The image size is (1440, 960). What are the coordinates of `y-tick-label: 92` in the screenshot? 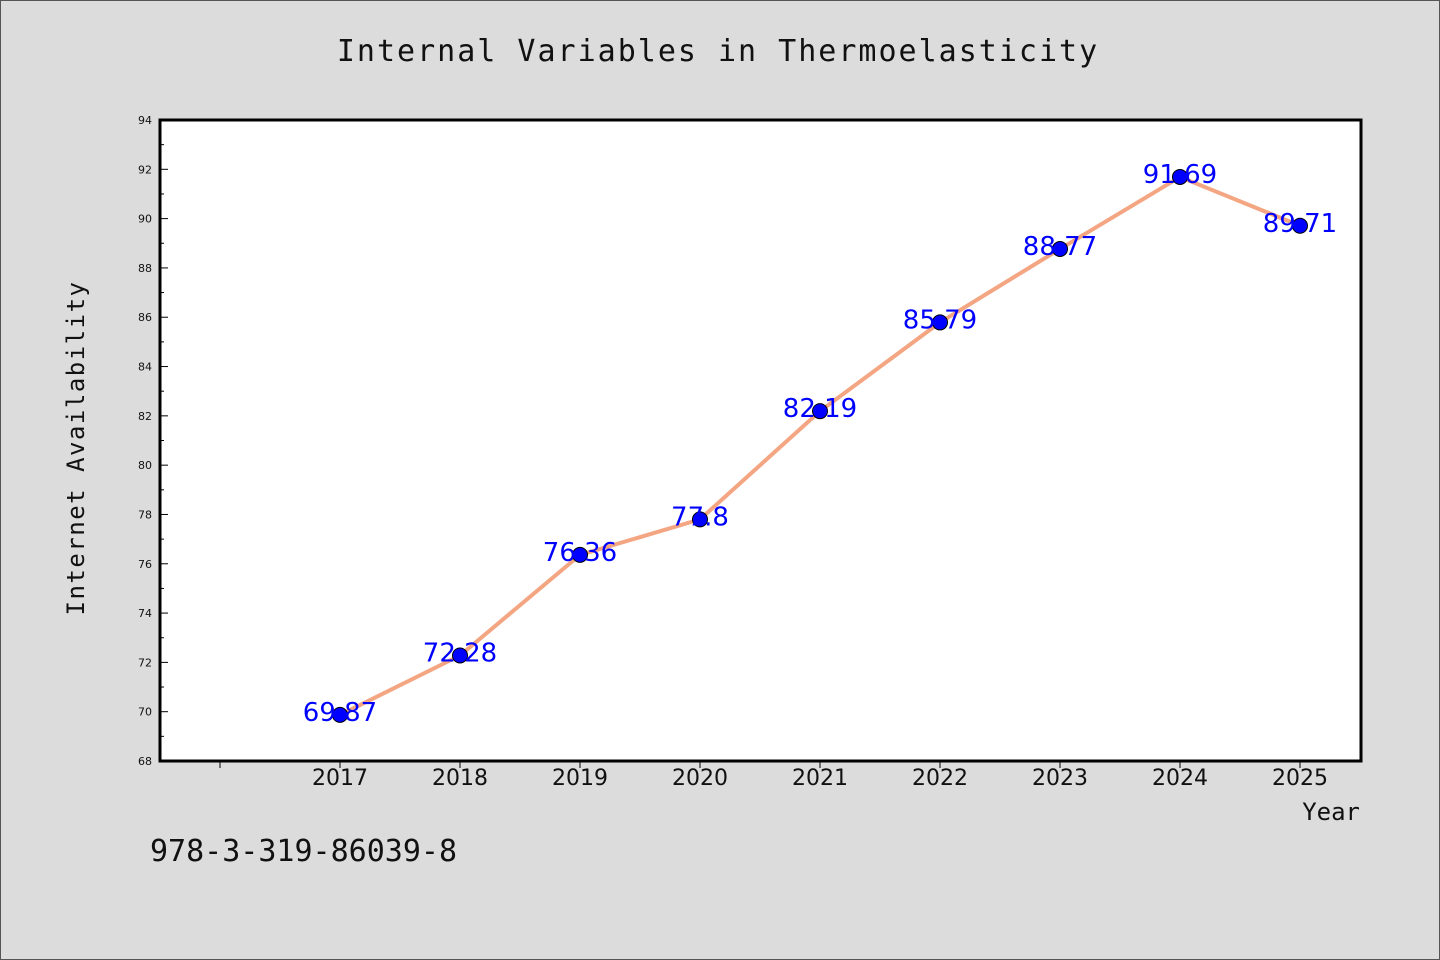 It's located at (145, 169).